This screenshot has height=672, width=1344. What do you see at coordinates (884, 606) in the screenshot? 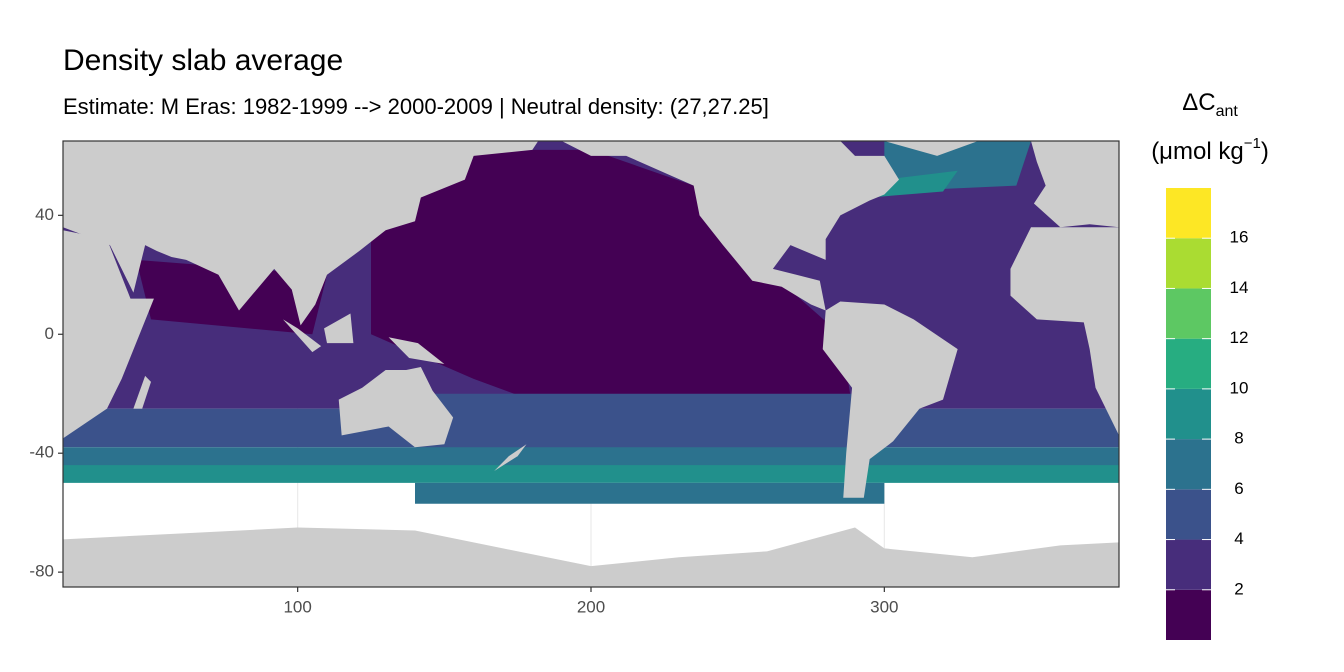
I see `x-tick-label: 300` at bounding box center [884, 606].